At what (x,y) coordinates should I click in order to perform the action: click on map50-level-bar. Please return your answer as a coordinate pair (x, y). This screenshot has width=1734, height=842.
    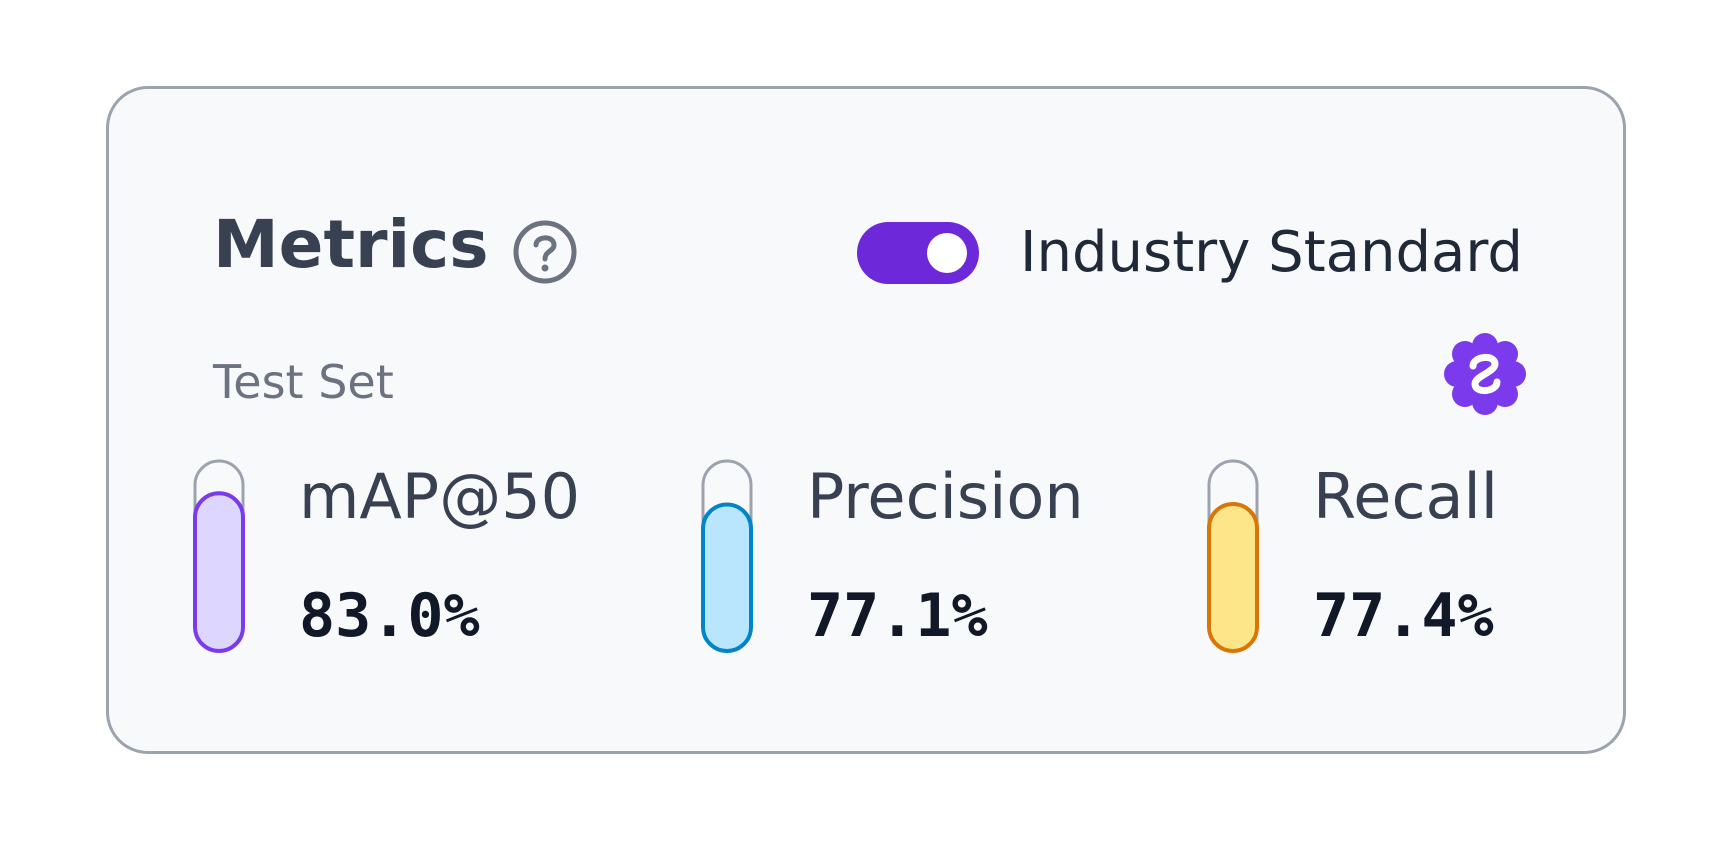
    Looking at the image, I should click on (219, 556).